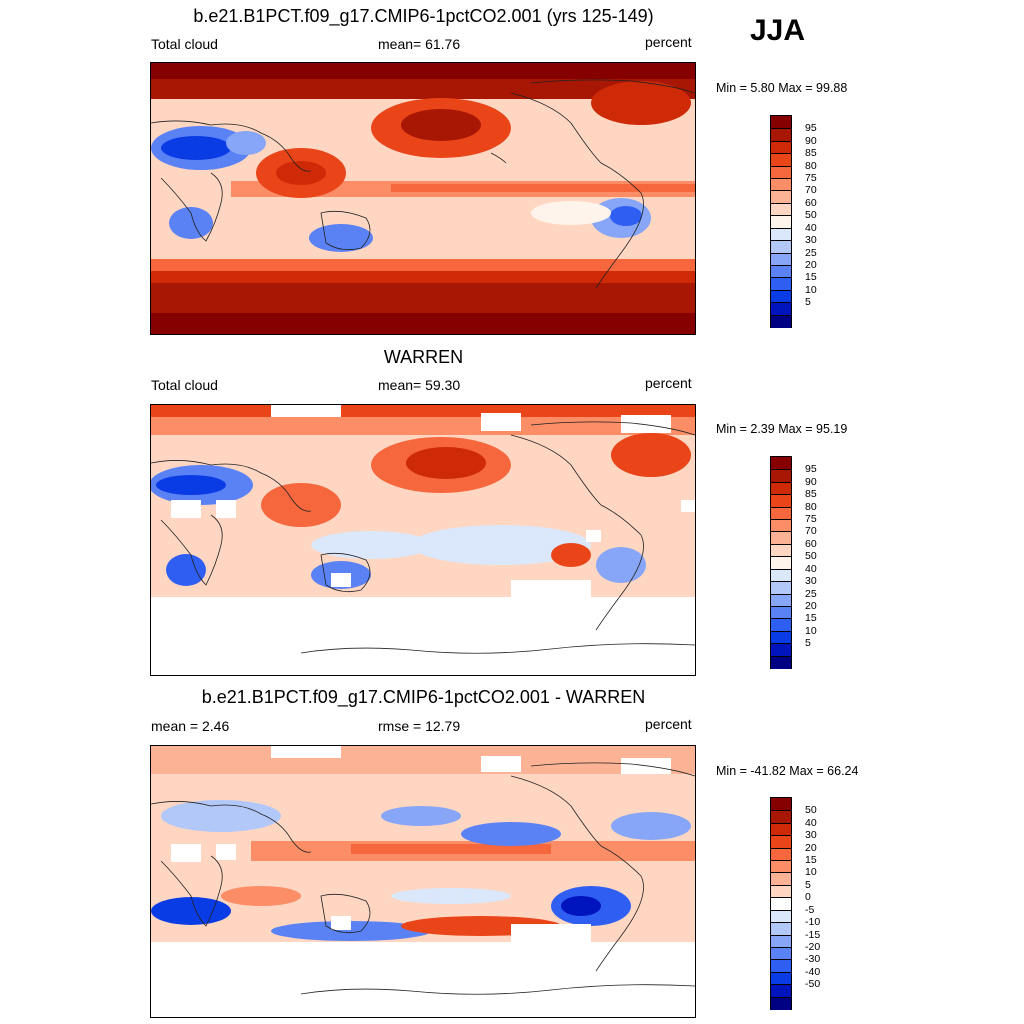 The width and height of the screenshot is (1024, 1024). I want to click on center-label: rmse = 12.79, so click(419, 726).